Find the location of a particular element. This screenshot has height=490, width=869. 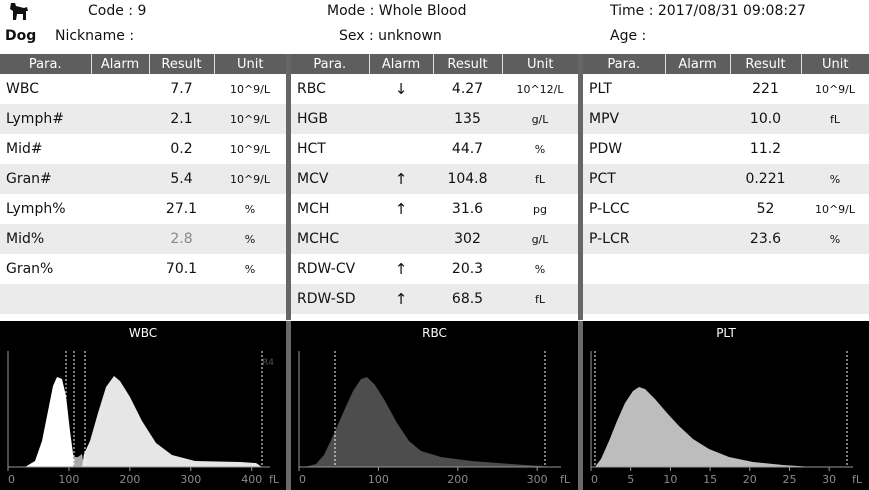

table-row: P-LCC 52 10^9/L is located at coordinates (726, 209).